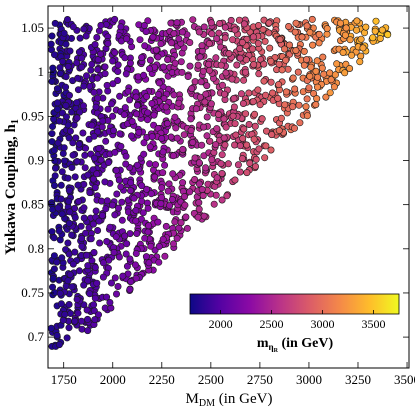  Describe the element at coordinates (233, 379) in the screenshot. I see `x-tick-labels: 1750 2000 2250 2500 2750 3000 3250 3500` at that location.